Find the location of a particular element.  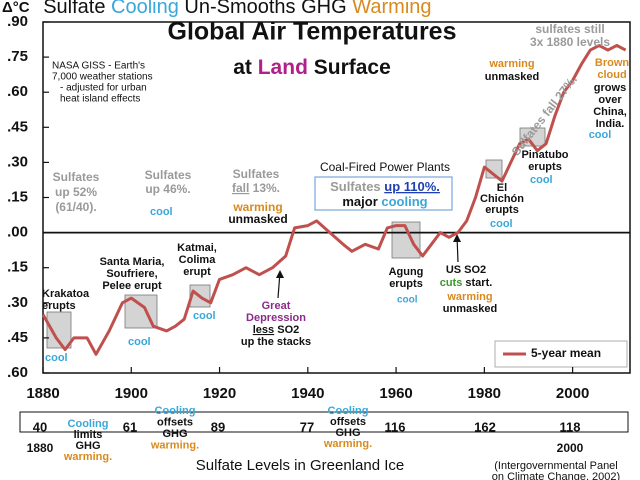

chart-subtitle: at Land Surface is located at coordinates (312, 67).